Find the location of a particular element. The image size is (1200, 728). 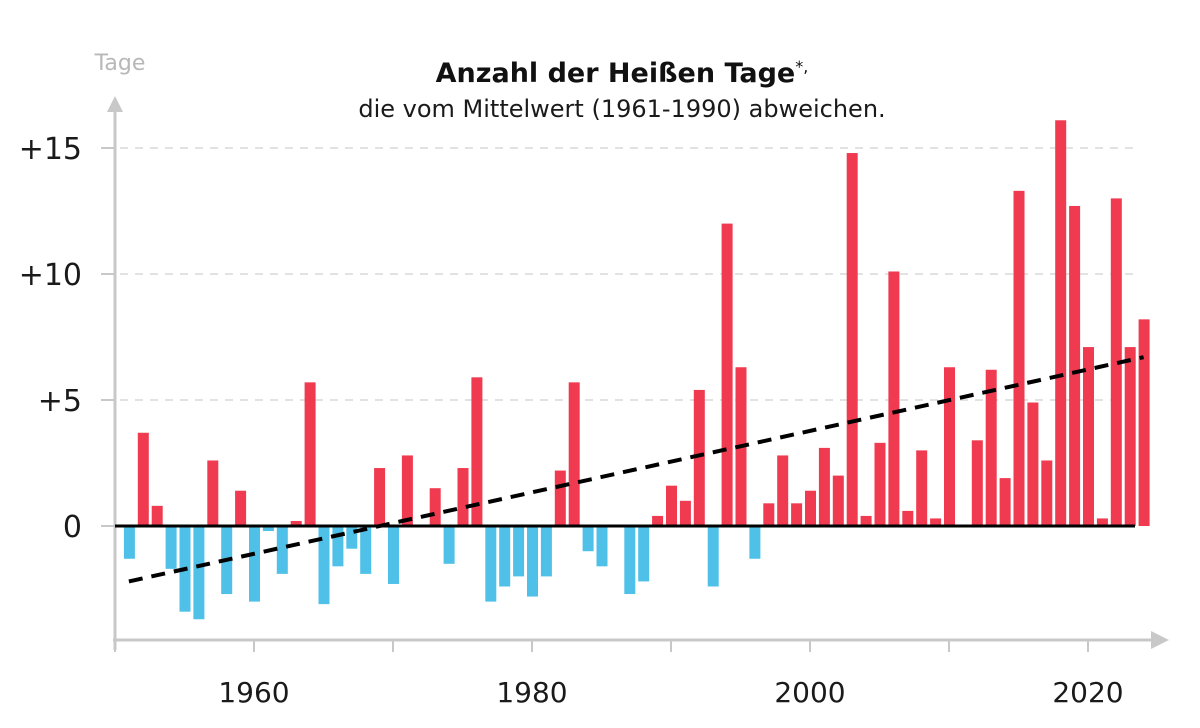

bar-2022 is located at coordinates (1116, 362).